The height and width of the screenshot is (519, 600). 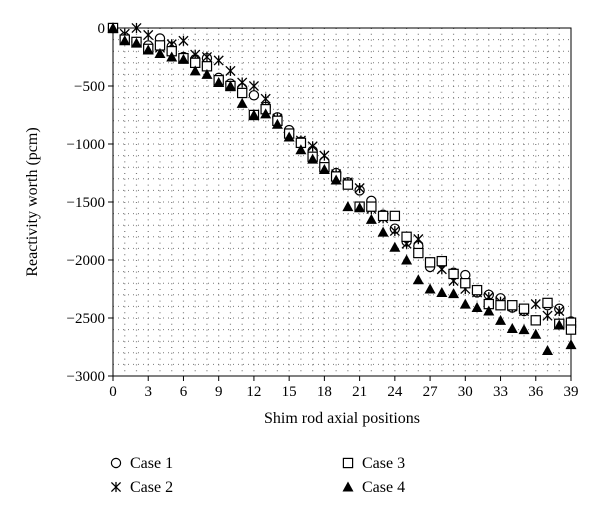 What do you see at coordinates (571, 392) in the screenshot?
I see `x-tick-label: 39` at bounding box center [571, 392].